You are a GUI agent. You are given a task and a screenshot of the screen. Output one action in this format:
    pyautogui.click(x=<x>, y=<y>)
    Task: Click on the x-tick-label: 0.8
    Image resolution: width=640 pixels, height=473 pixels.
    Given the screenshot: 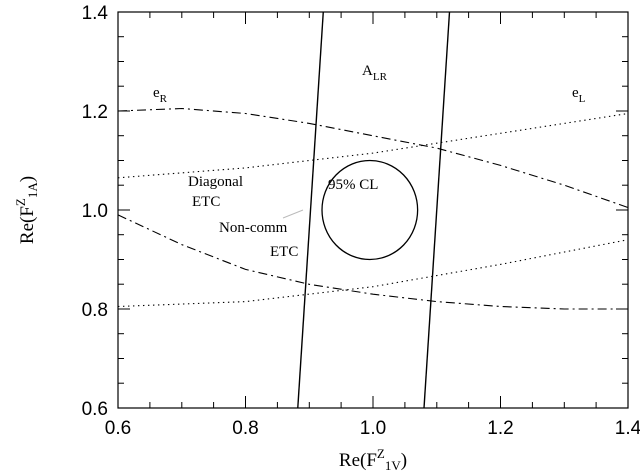 What is the action you would take?
    pyautogui.click(x=245, y=428)
    